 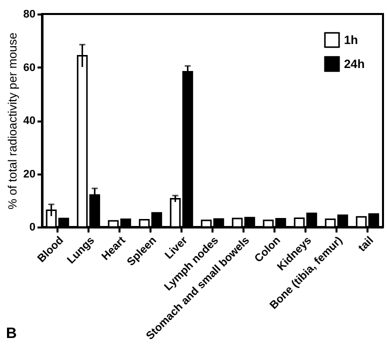 What do you see at coordinates (351, 40) in the screenshot?
I see `legend-label: 1h` at bounding box center [351, 40].